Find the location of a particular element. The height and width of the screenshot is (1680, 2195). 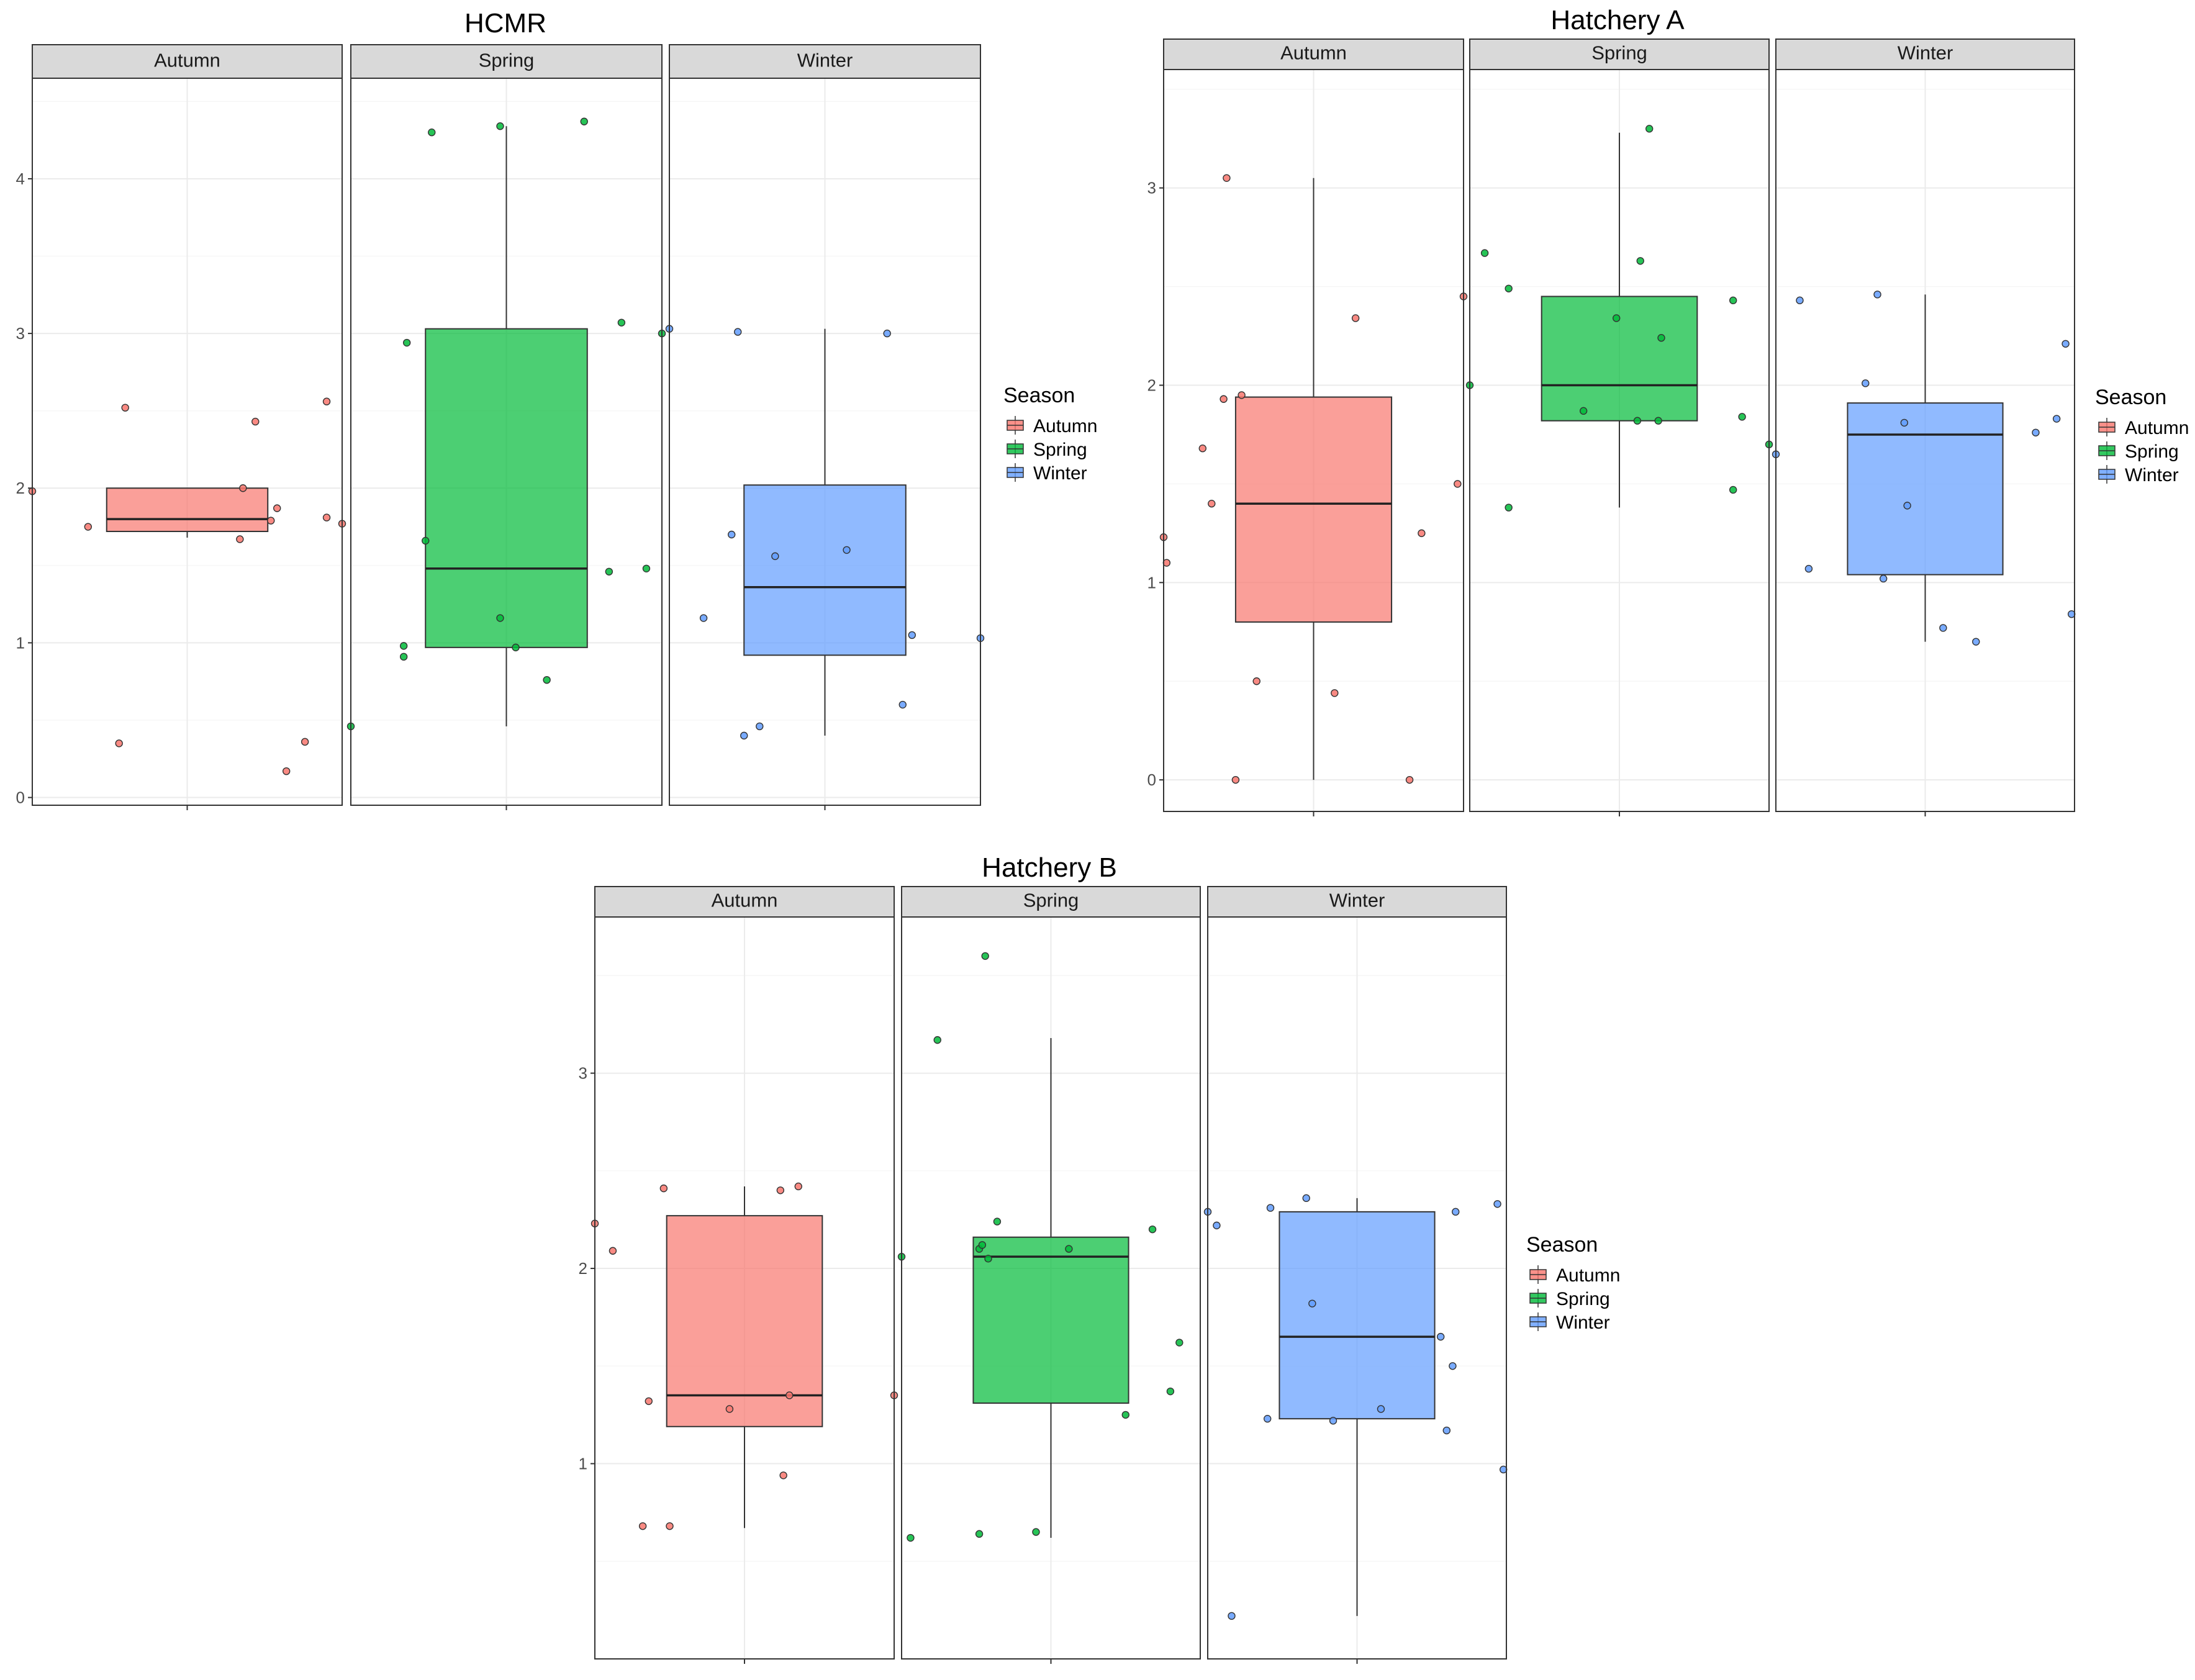

y-tick-label: 0 is located at coordinates (21, 797).